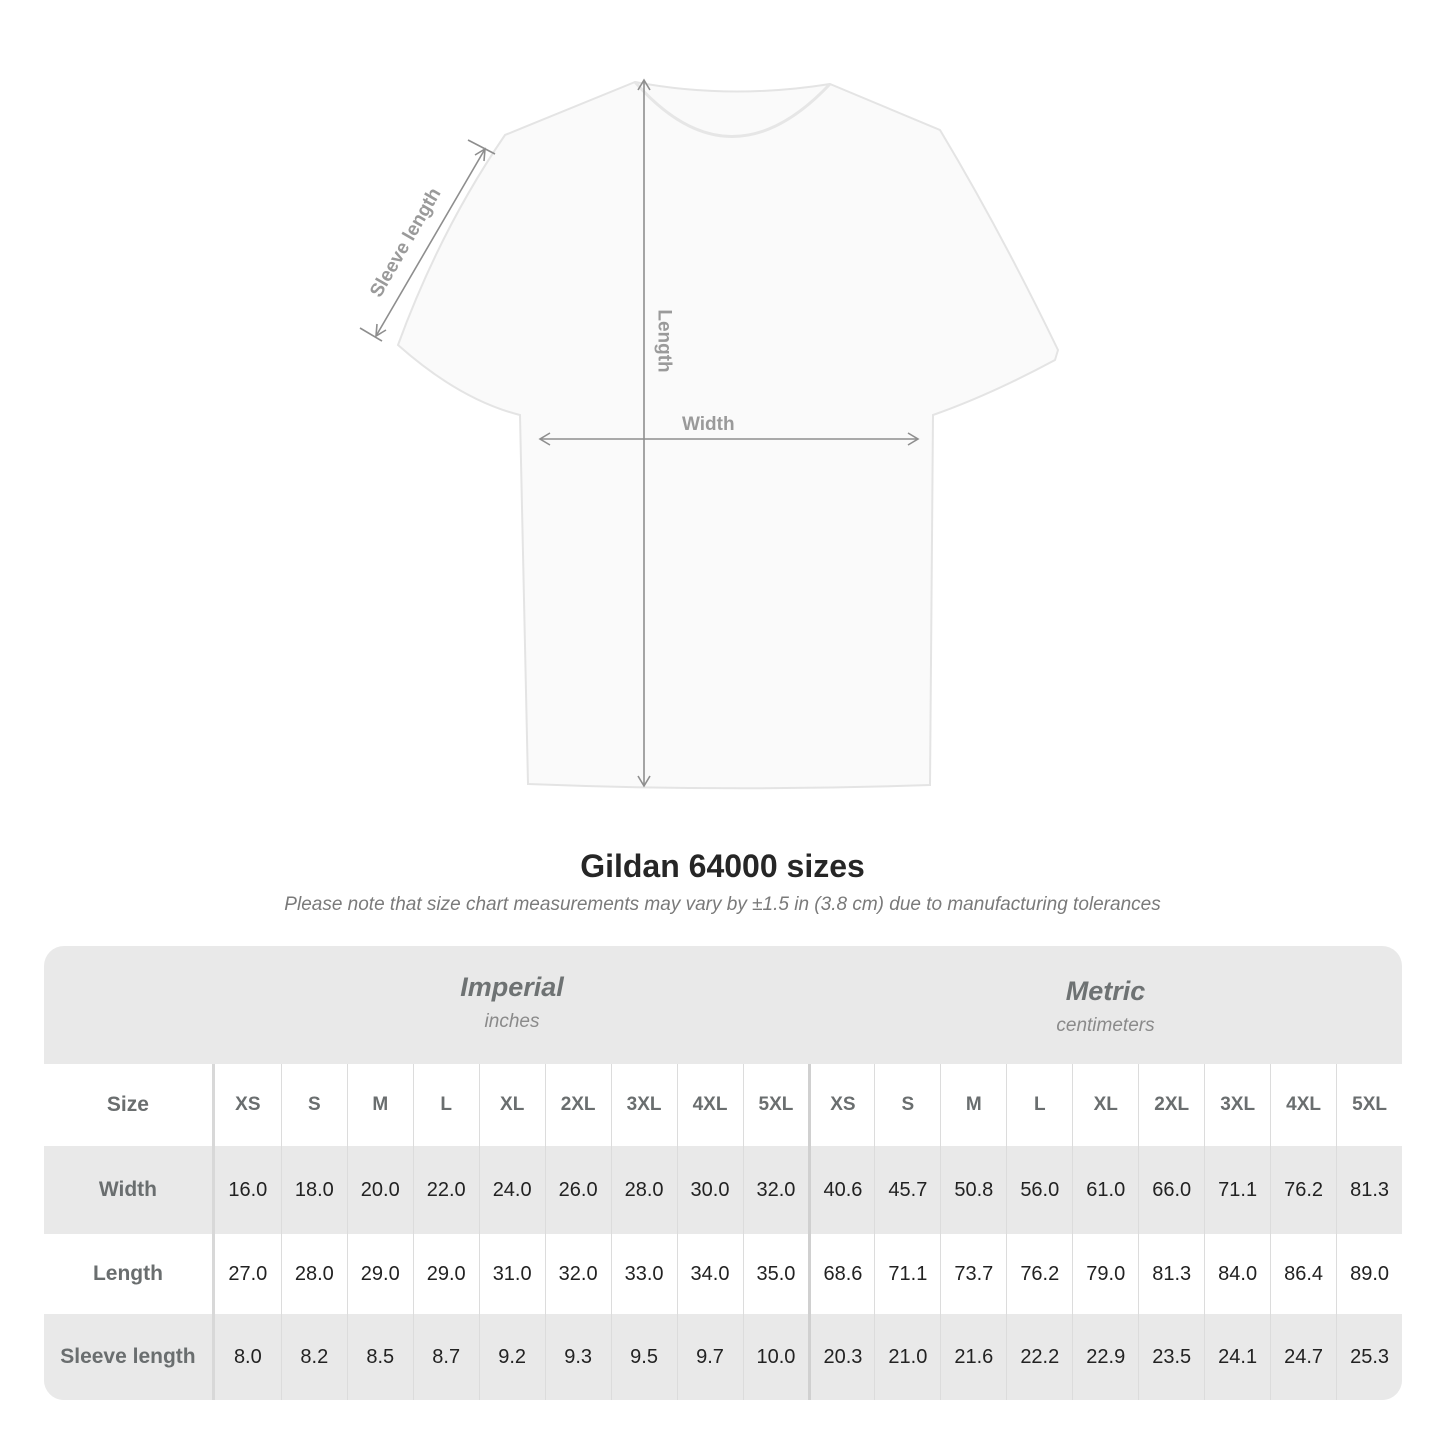 The width and height of the screenshot is (1445, 1445). Describe the element at coordinates (643, 1274) in the screenshot. I see `imperial-value-cell: 33.0` at that location.